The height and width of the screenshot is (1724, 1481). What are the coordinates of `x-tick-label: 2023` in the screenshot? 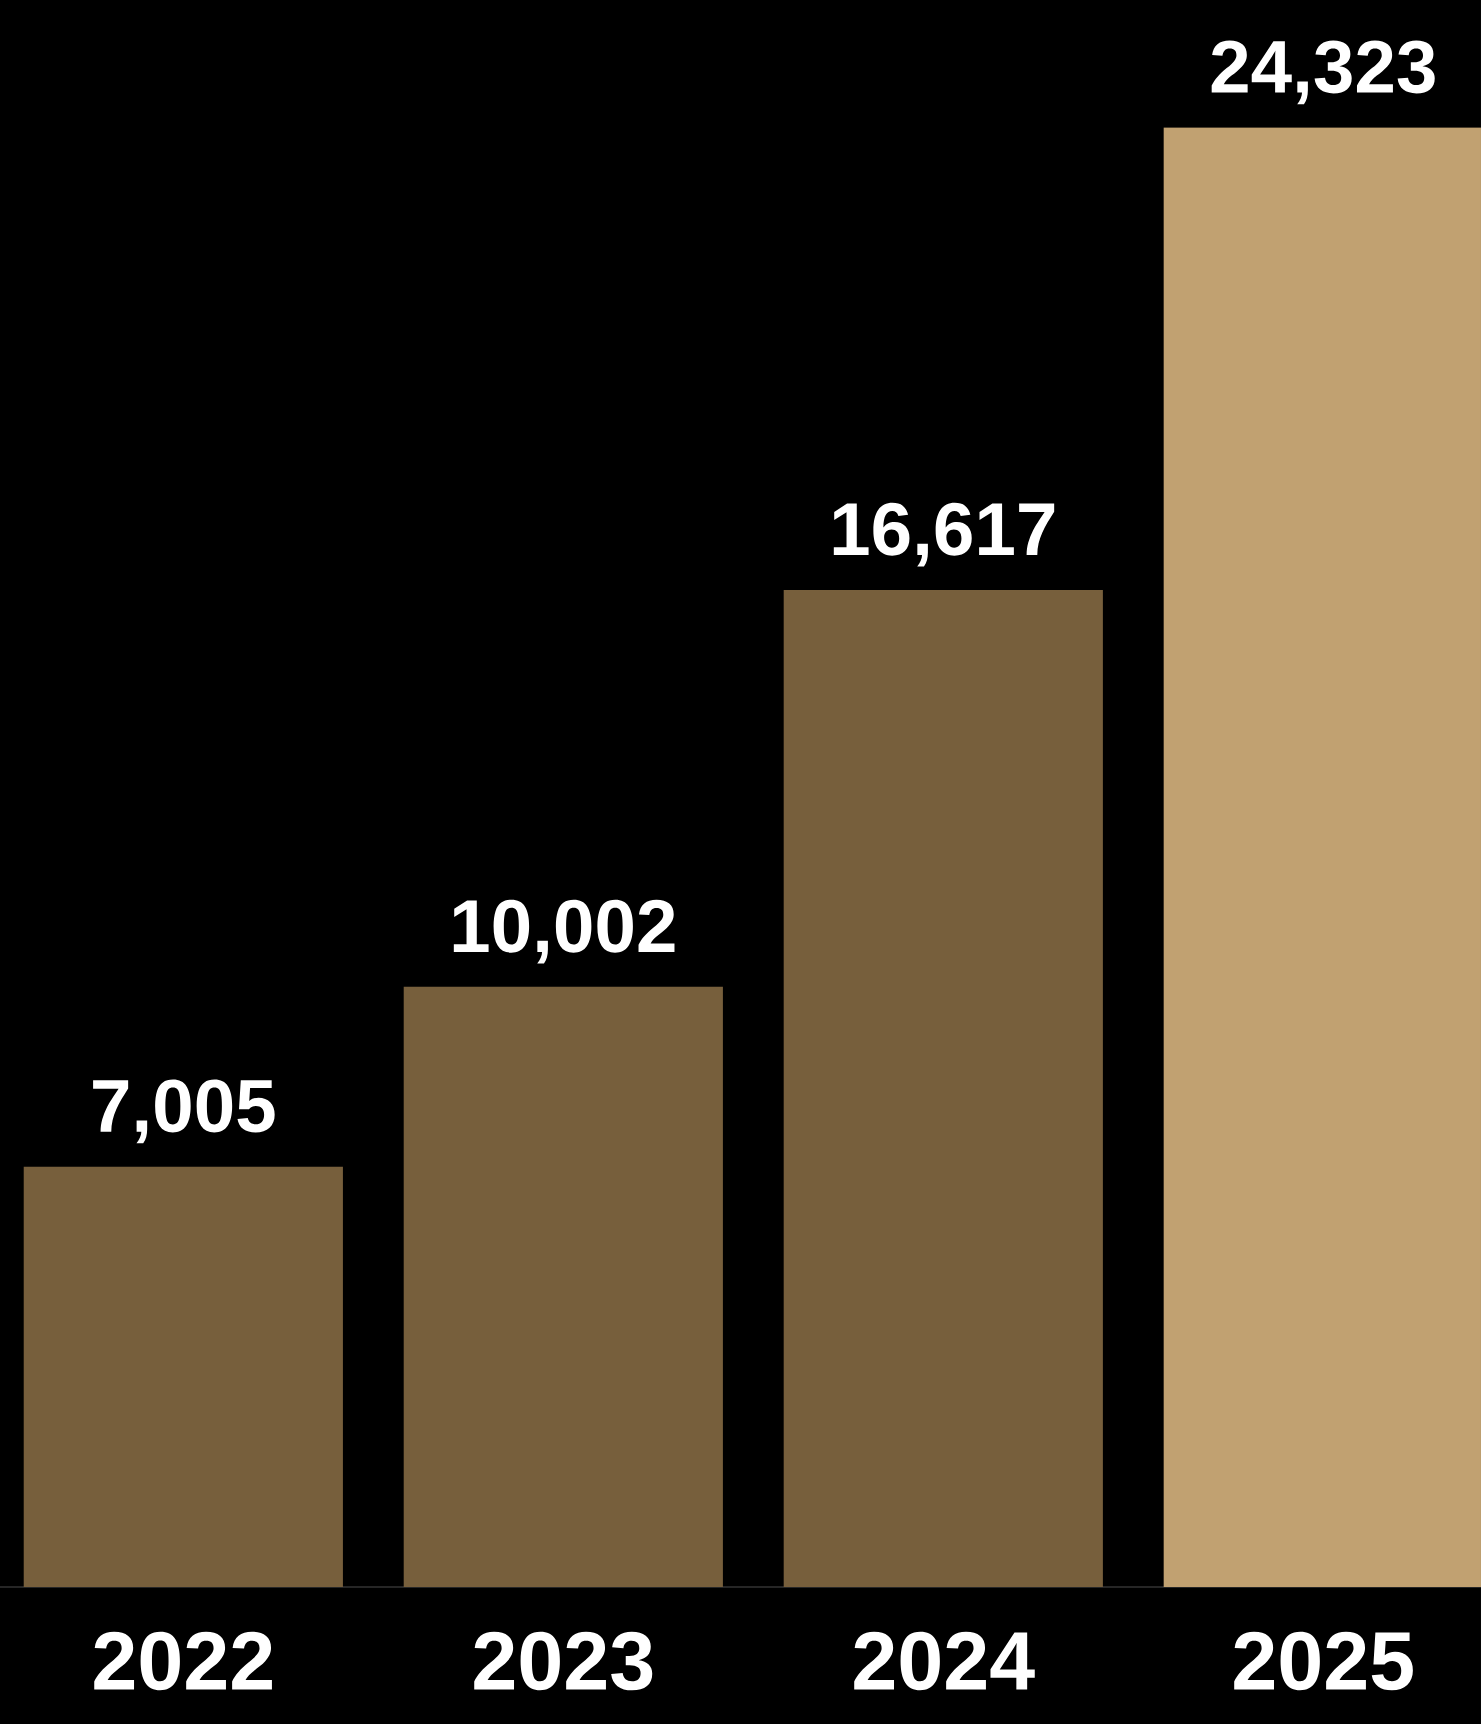 It's located at (563, 1661).